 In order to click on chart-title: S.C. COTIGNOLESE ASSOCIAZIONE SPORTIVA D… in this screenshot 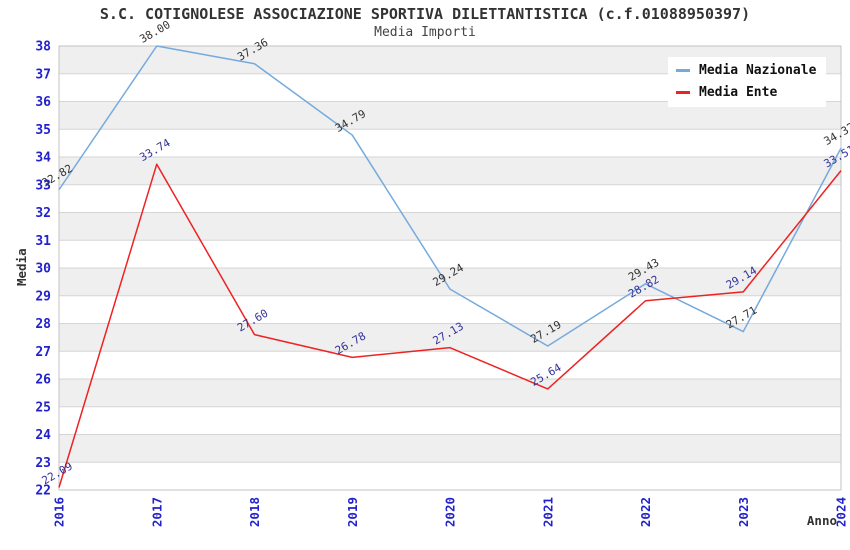, I will do `click(425, 14)`.